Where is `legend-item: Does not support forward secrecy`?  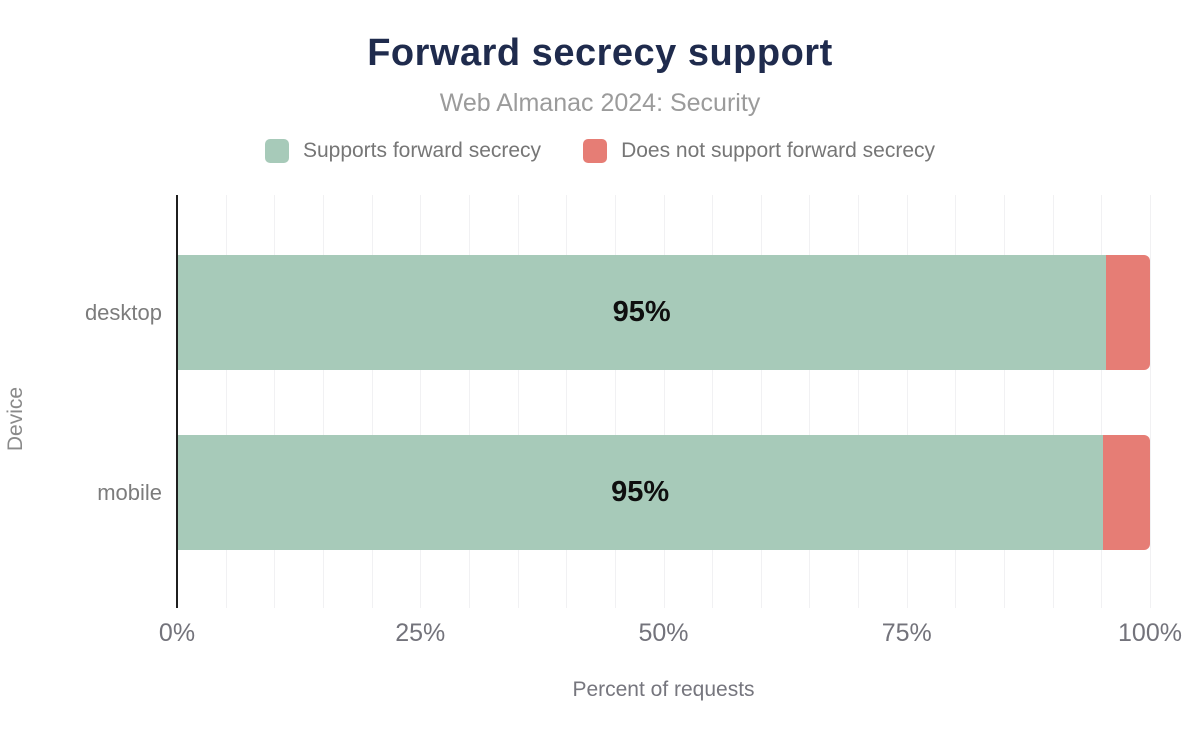 legend-item: Does not support forward secrecy is located at coordinates (759, 151).